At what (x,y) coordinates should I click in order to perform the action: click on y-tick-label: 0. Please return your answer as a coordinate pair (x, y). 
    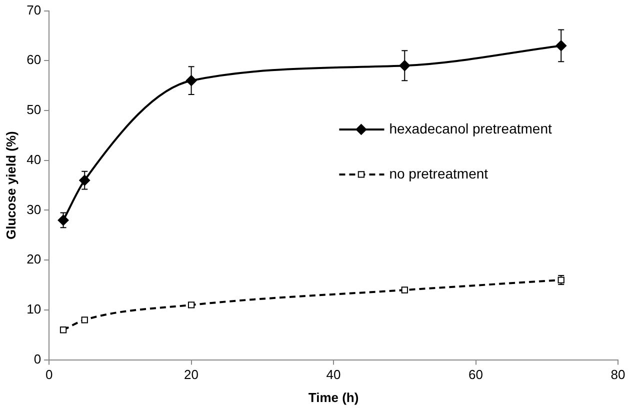
    Looking at the image, I should click on (38, 358).